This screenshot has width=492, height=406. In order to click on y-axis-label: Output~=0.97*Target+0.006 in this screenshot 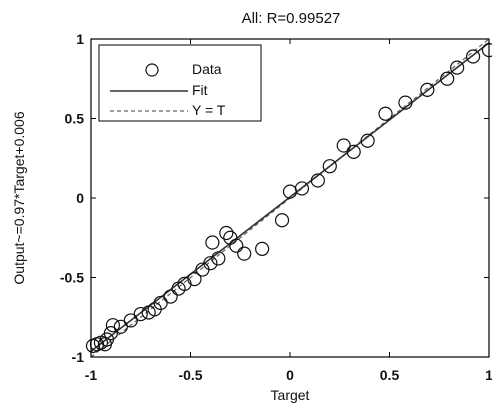, I will do `click(19, 197)`.